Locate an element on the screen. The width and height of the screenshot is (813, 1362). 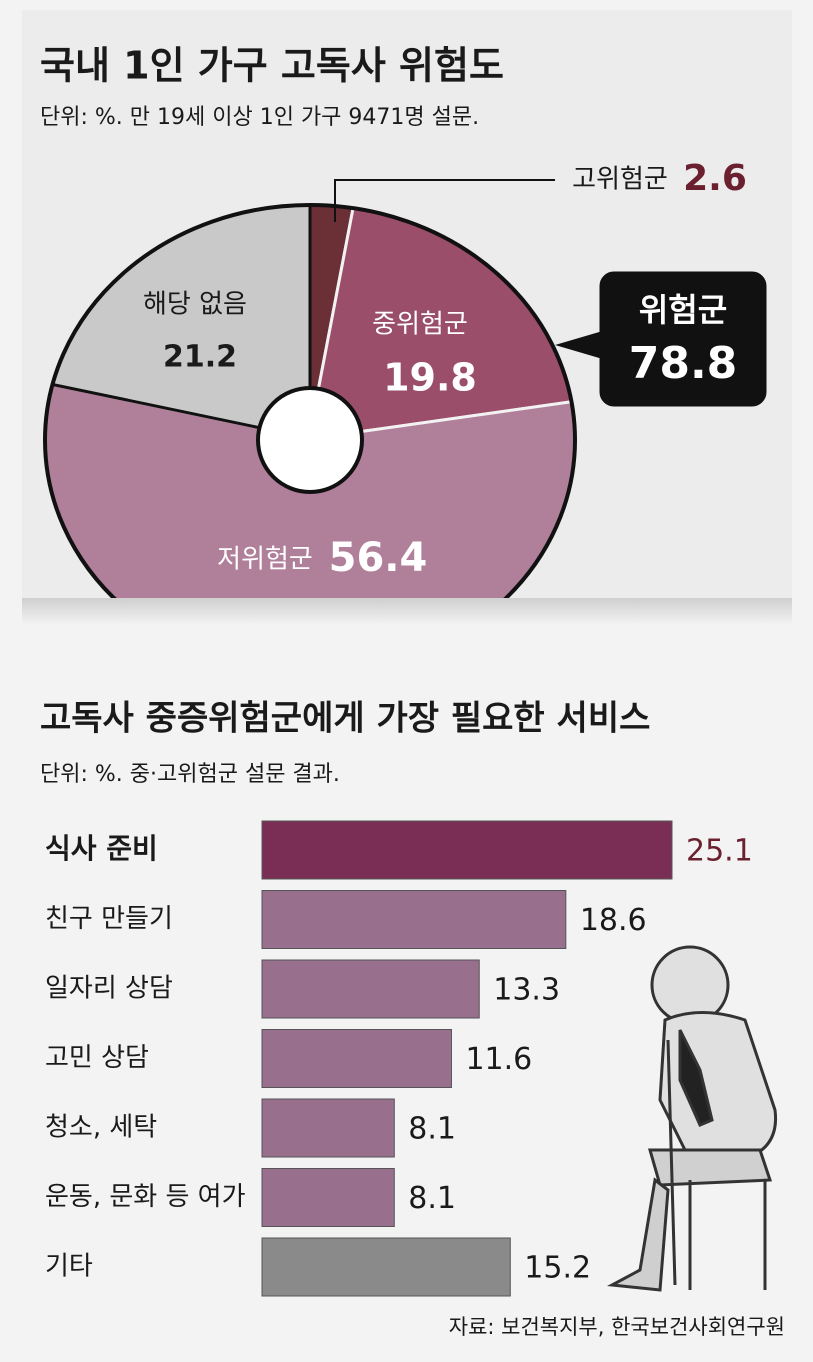
value-label: 25.1 is located at coordinates (719, 851).